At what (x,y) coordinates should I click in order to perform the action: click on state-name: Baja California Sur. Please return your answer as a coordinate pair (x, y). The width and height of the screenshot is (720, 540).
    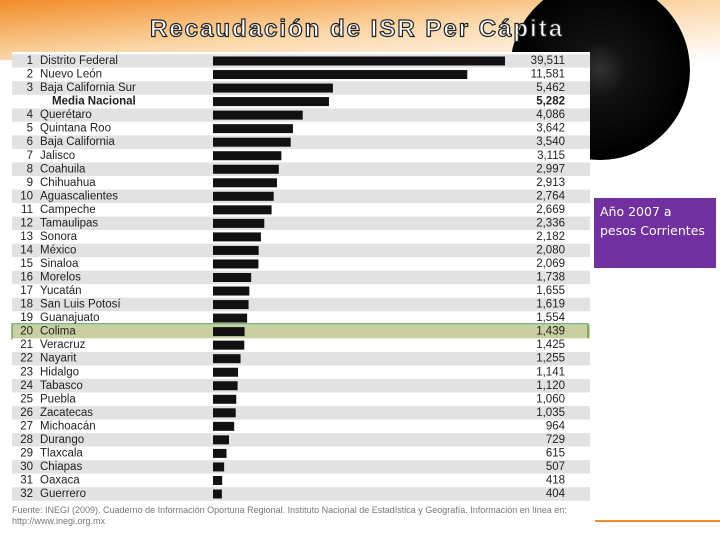
    Looking at the image, I should click on (88, 88).